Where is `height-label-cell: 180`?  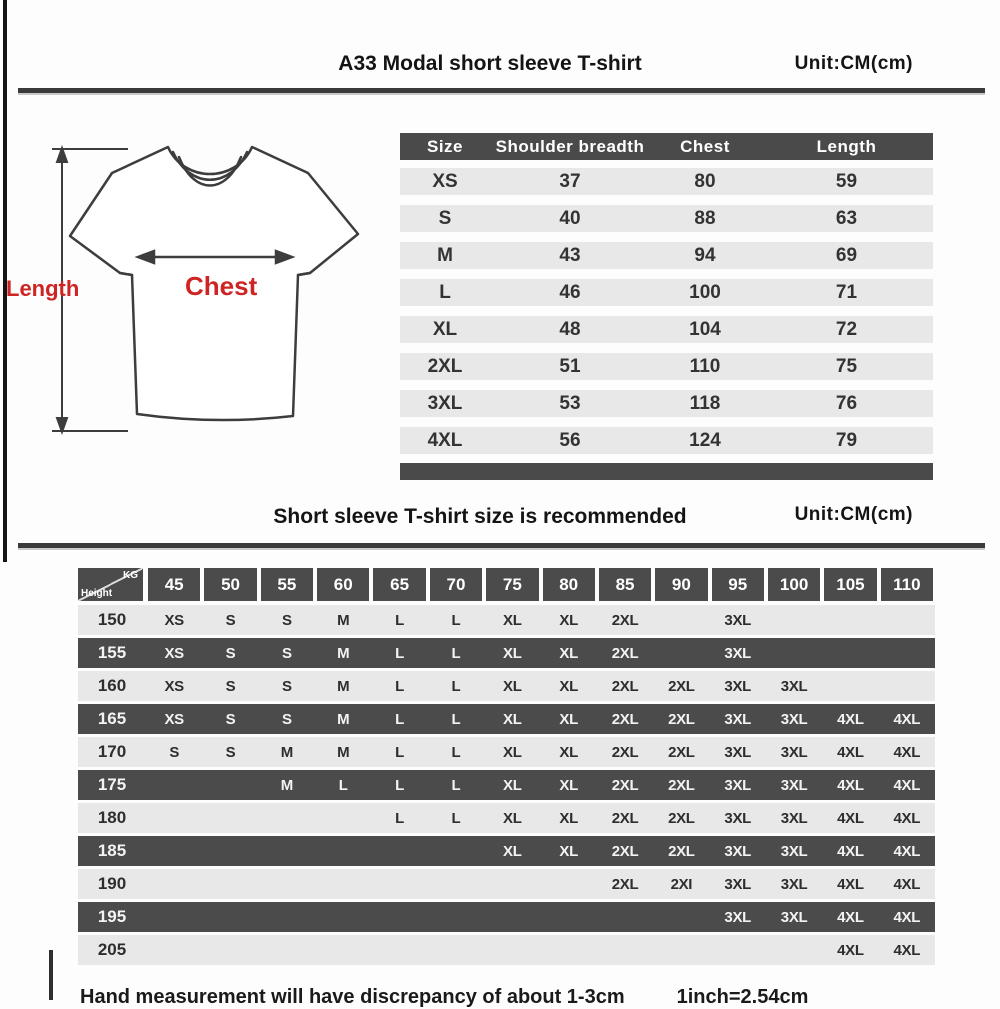 height-label-cell: 180 is located at coordinates (112, 817).